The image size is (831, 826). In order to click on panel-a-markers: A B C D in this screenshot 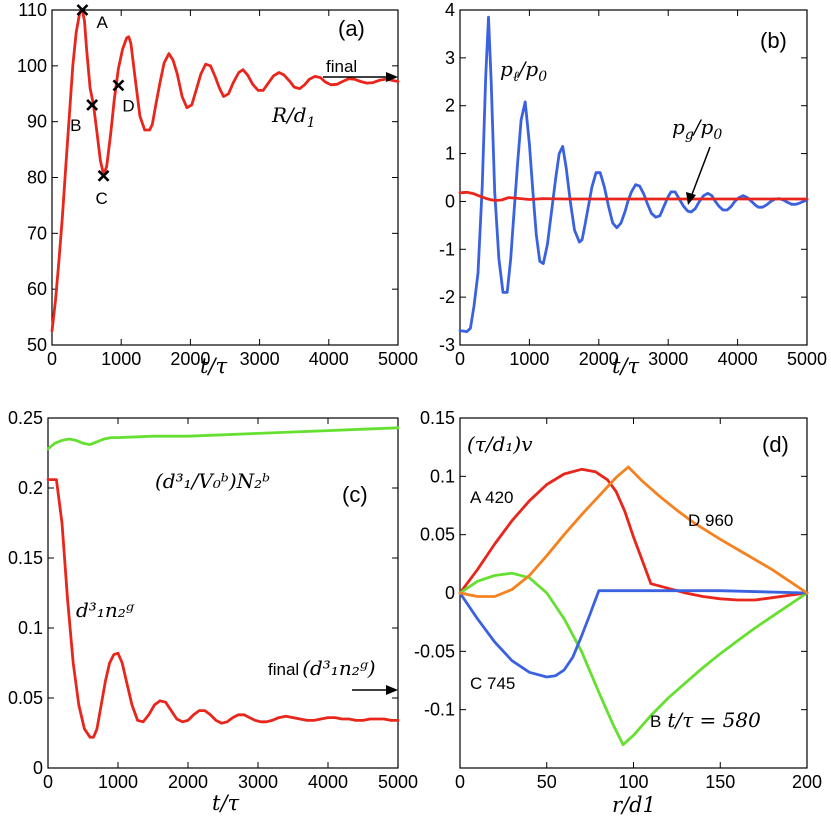, I will do `click(102, 106)`.